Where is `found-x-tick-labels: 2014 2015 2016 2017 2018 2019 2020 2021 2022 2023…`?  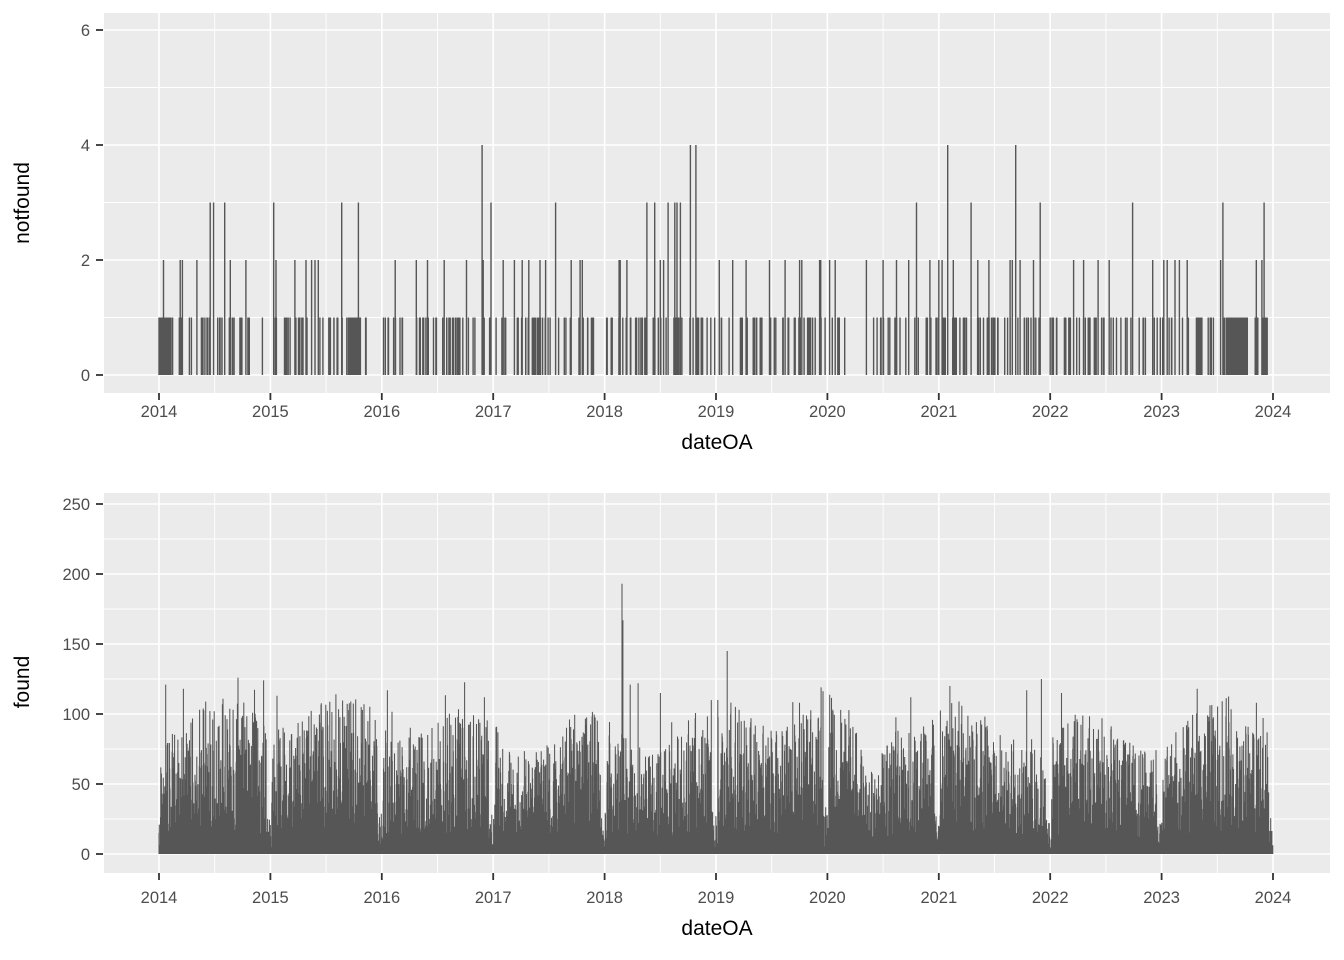 found-x-tick-labels: 2014 2015 2016 2017 2018 2019 2020 2021 2022 2023… is located at coordinates (716, 898).